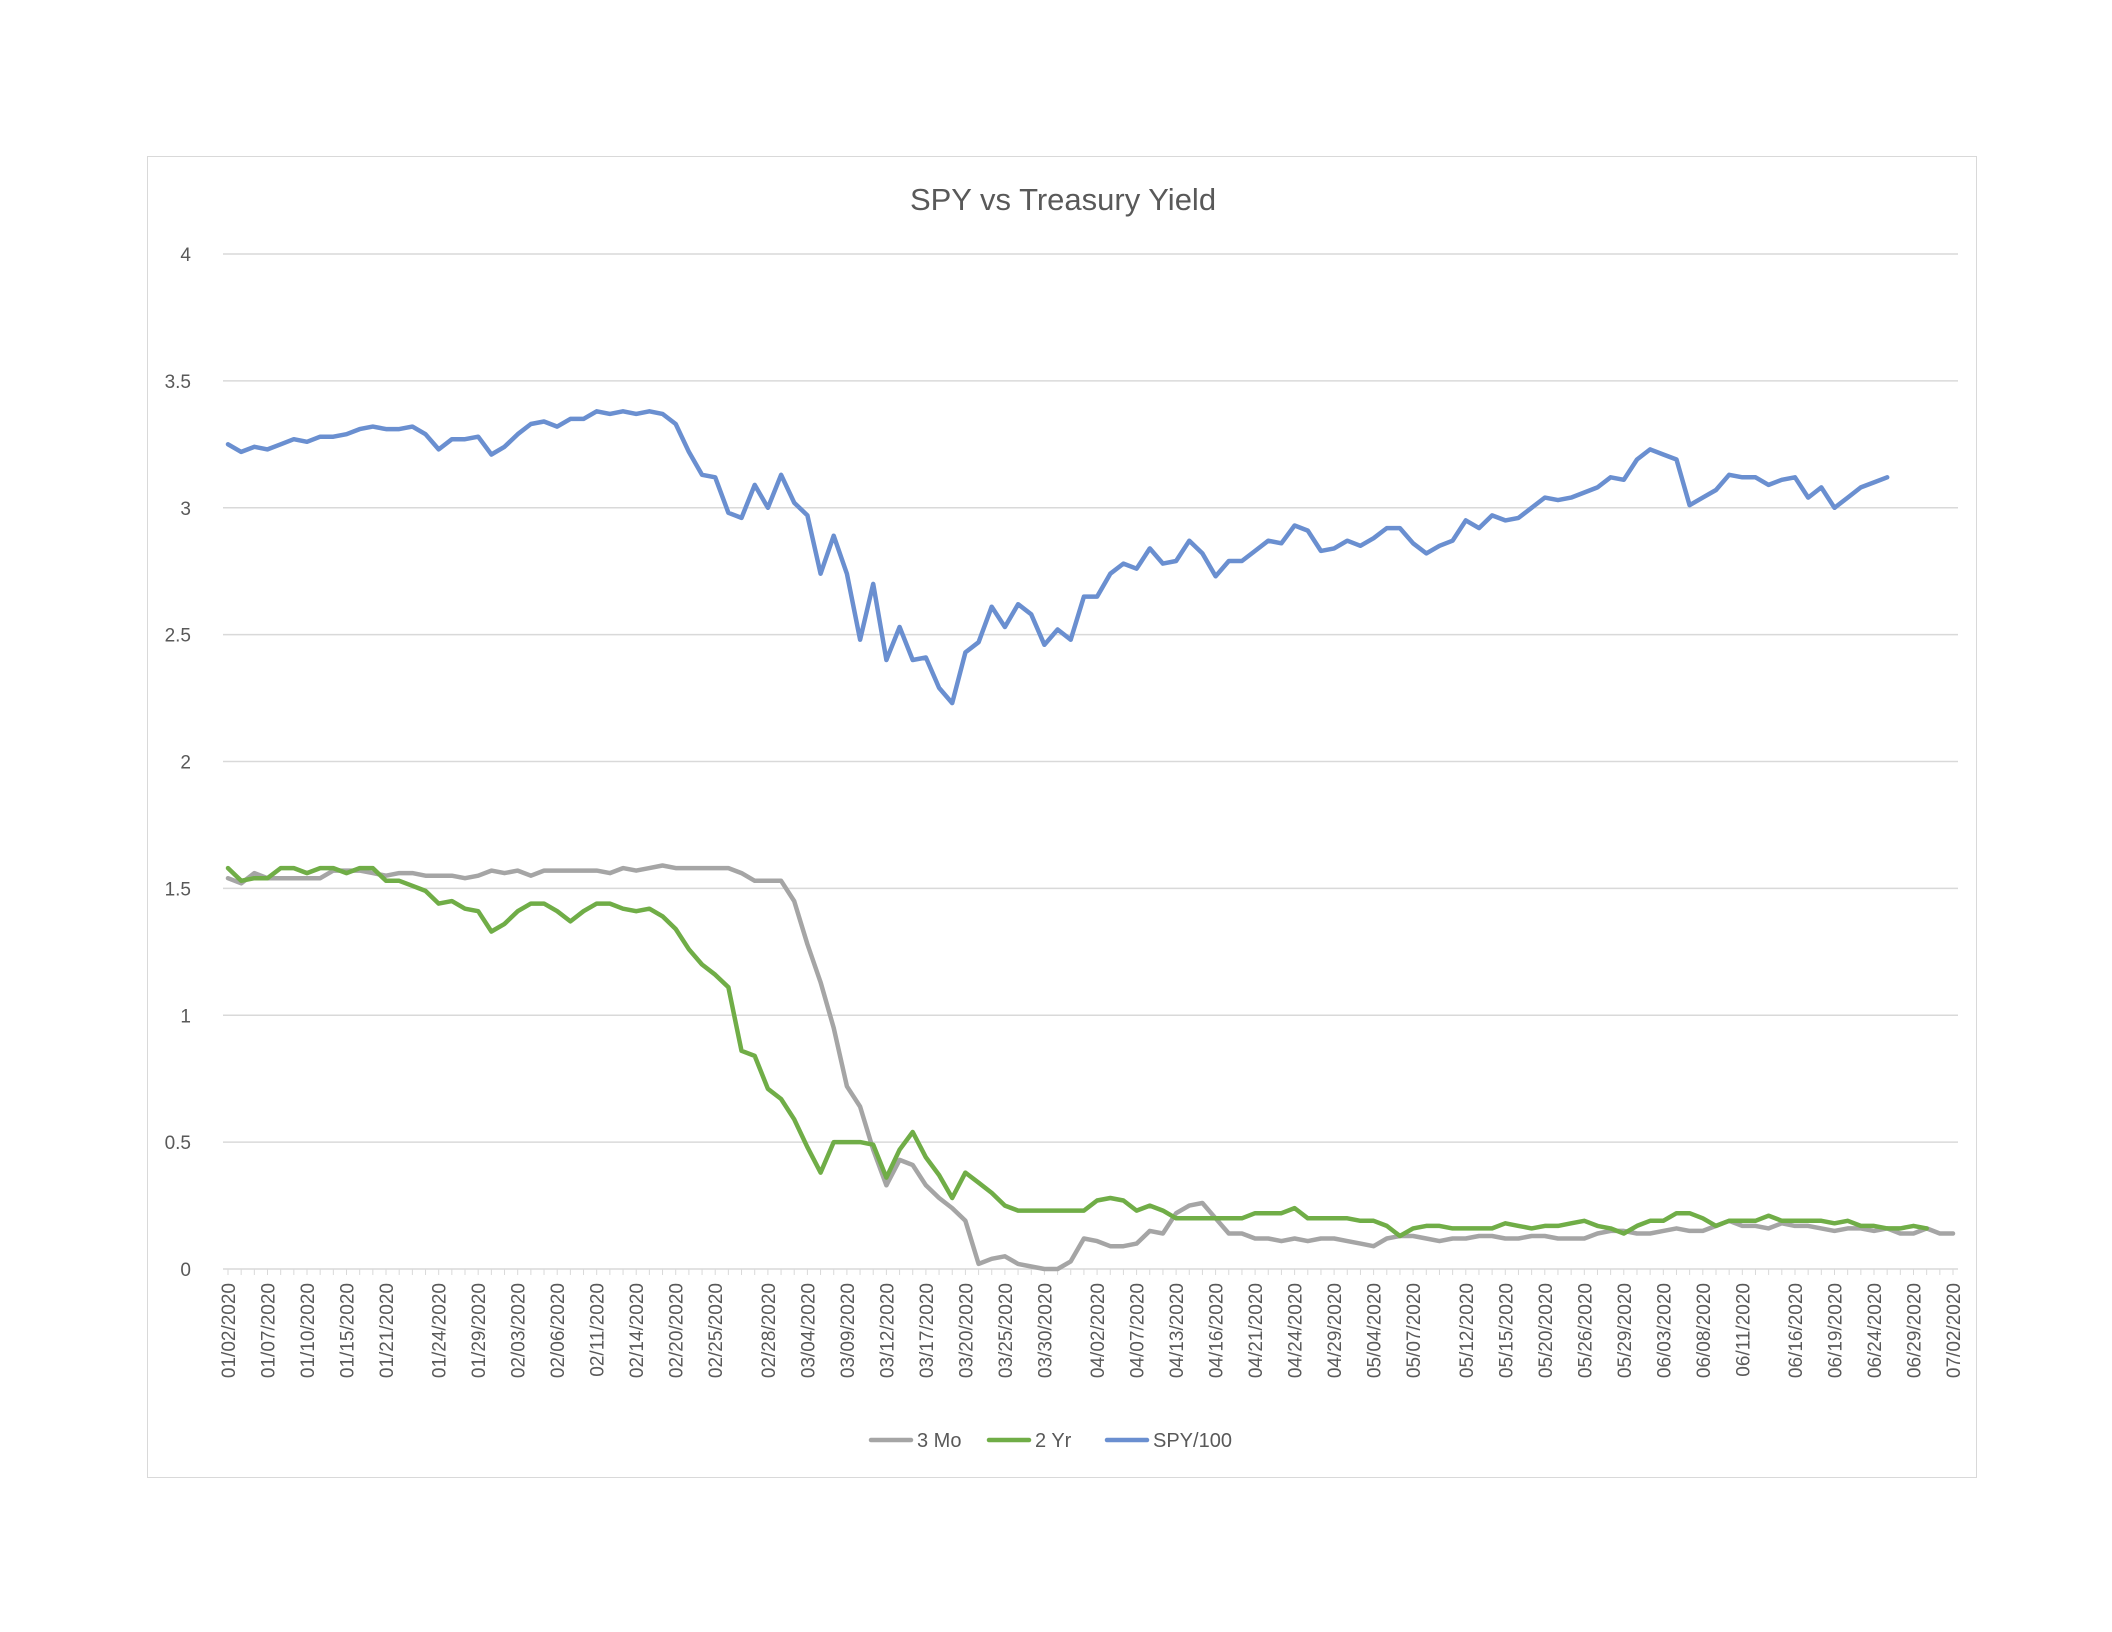 Image resolution: width=2112 pixels, height=1632 pixels. Describe the element at coordinates (1914, 1330) in the screenshot. I see `x-tick-label: 06/29/2020` at that location.